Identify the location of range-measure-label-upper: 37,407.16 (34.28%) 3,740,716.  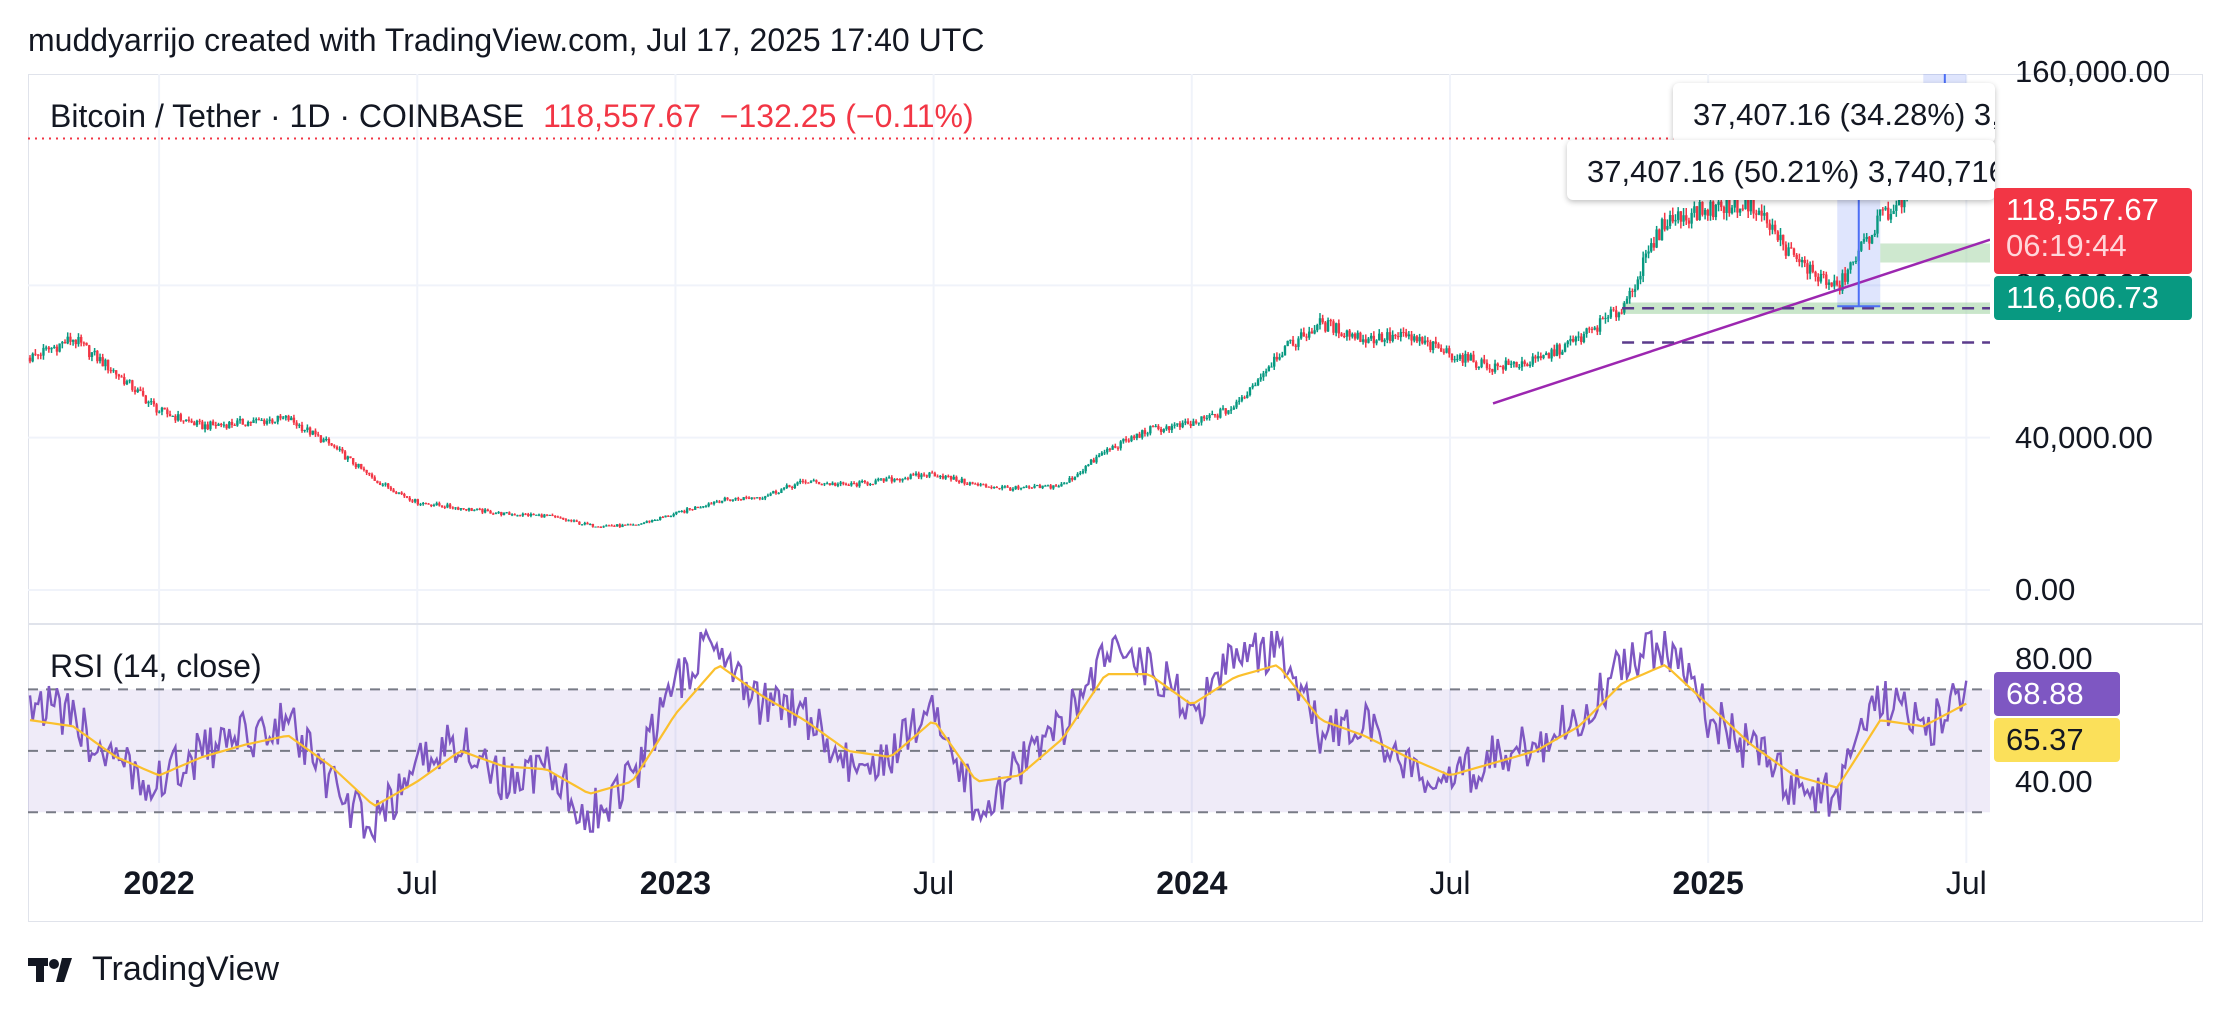
(1834, 113).